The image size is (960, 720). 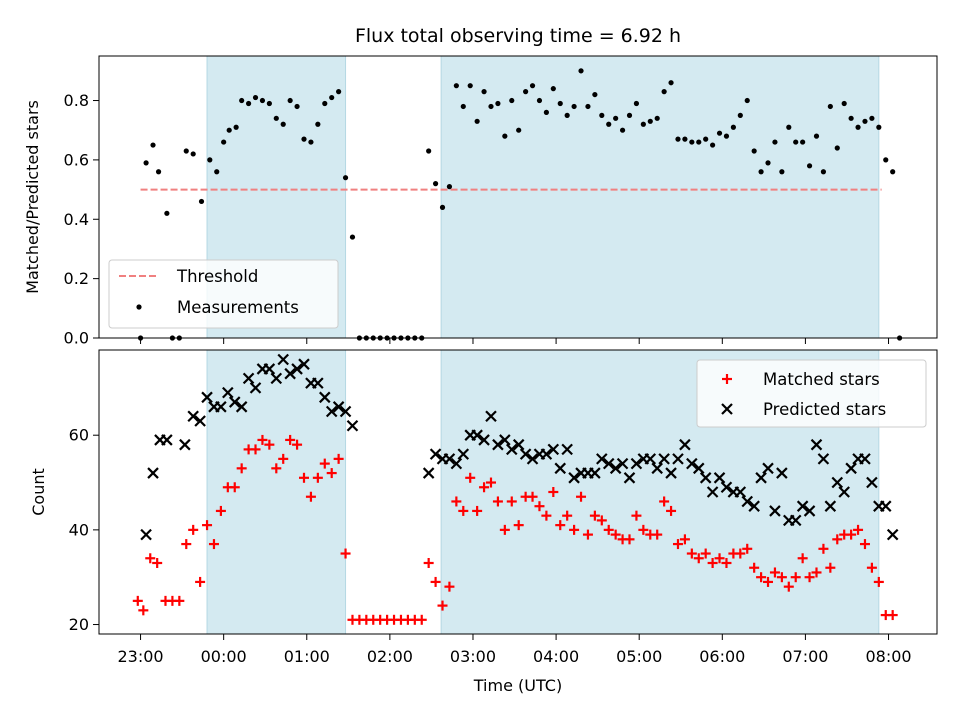 I want to click on y-axis-label: Matched/Predicted stars, so click(x=32, y=197).